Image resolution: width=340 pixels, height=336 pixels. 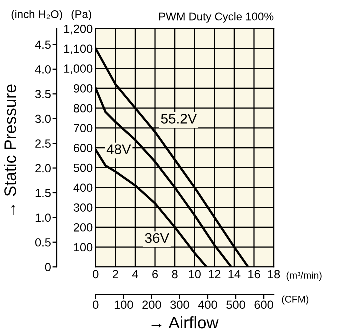 What do you see at coordinates (208, 305) in the screenshot?
I see `x2-tick-label: 400` at bounding box center [208, 305].